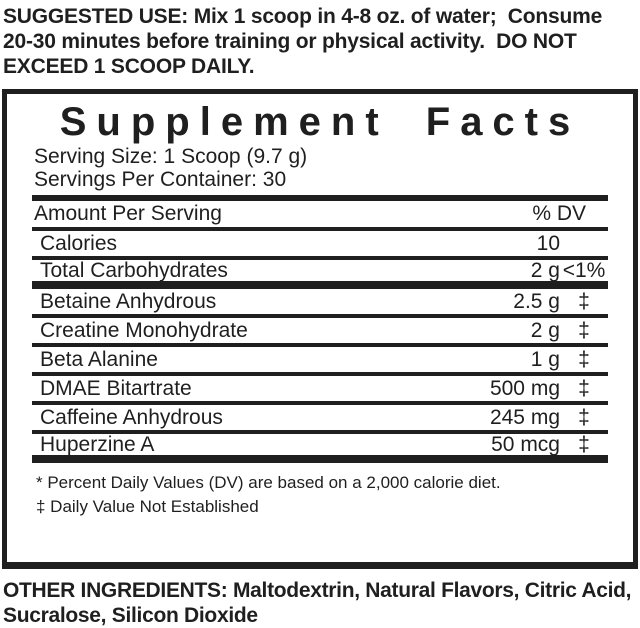 The image size is (640, 628). I want to click on nutrient-amount: 10, so click(548, 243).